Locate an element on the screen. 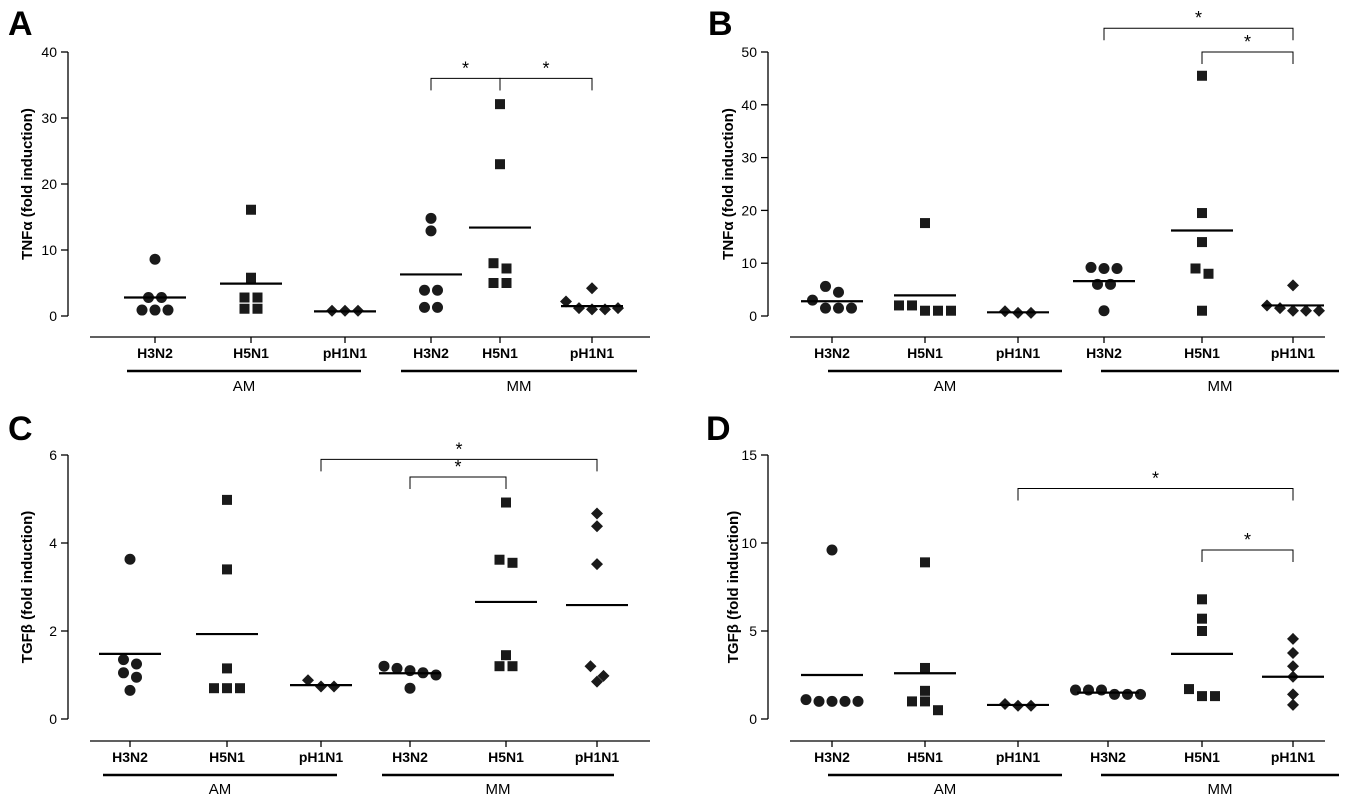 The width and height of the screenshot is (1347, 800). panel-letter: A is located at coordinates (20, 24).